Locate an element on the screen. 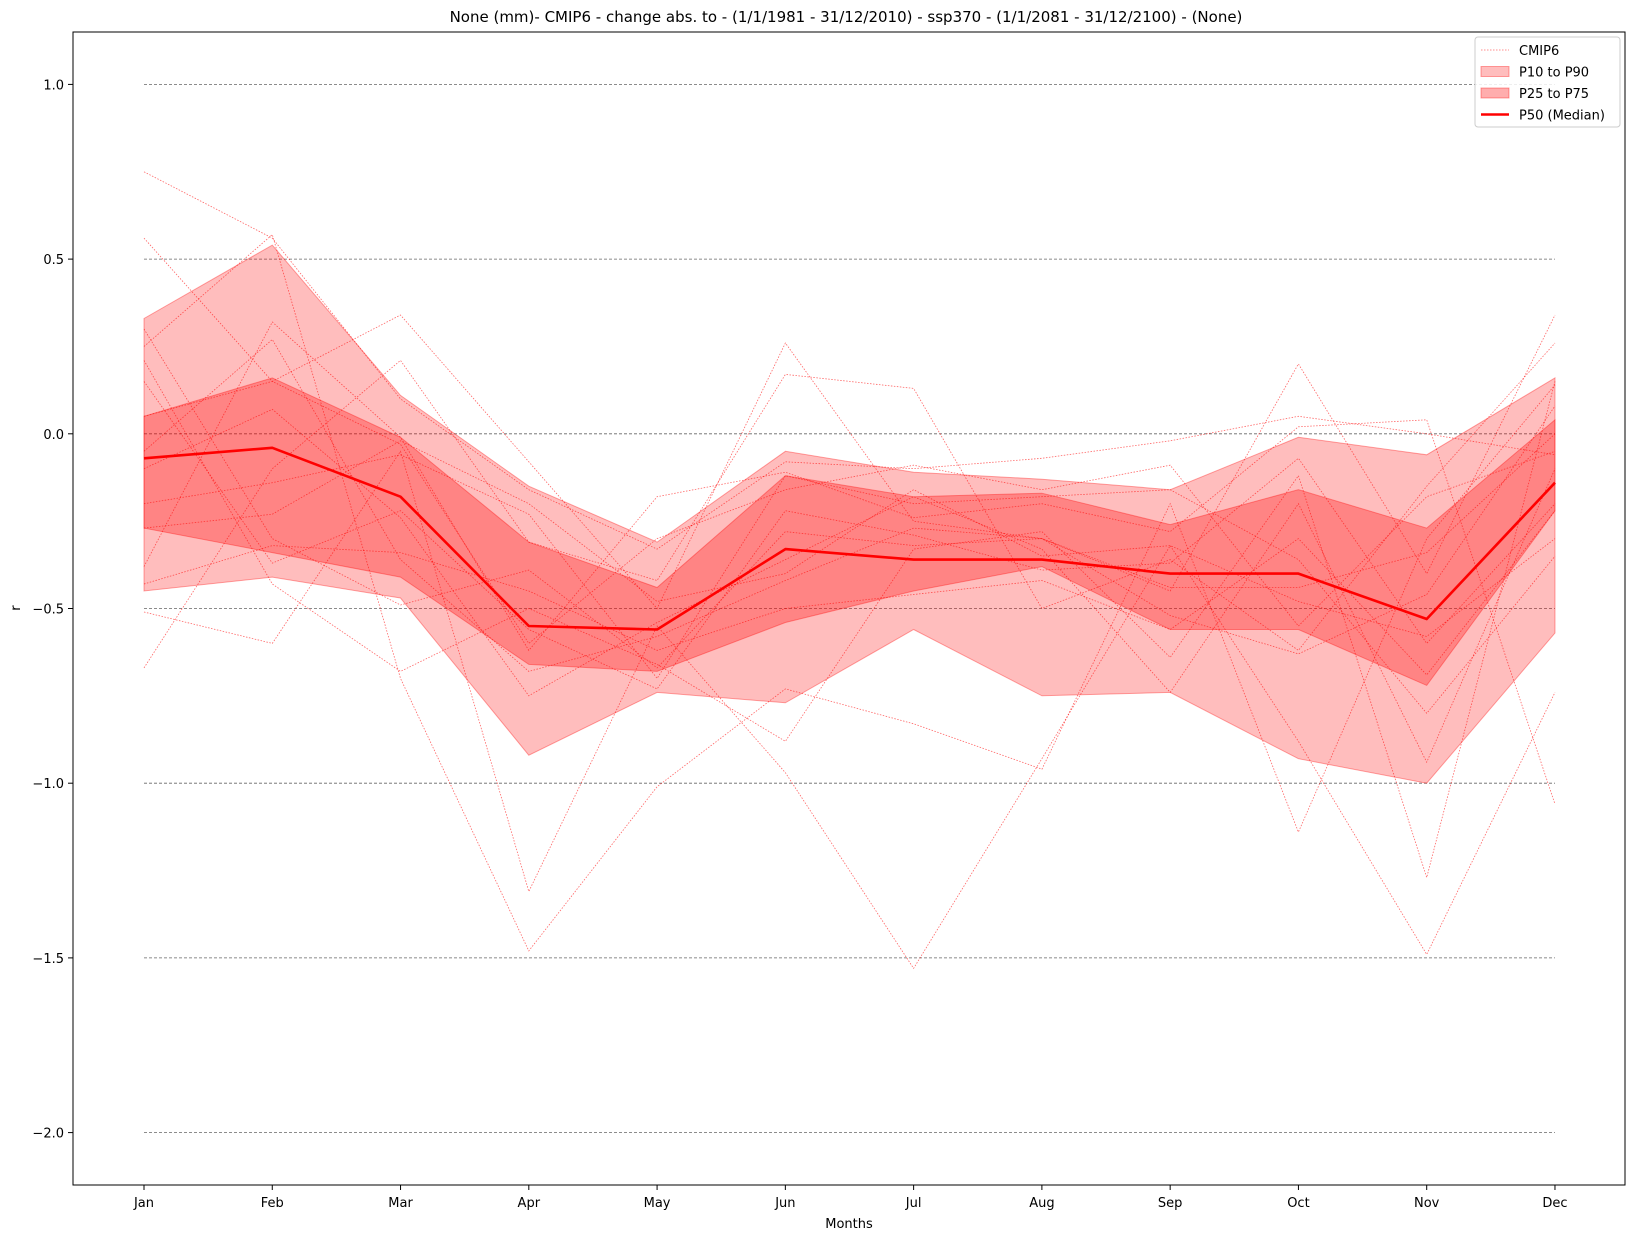 The width and height of the screenshot is (1633, 1238). x-tick-label: Apr is located at coordinates (529, 1203).